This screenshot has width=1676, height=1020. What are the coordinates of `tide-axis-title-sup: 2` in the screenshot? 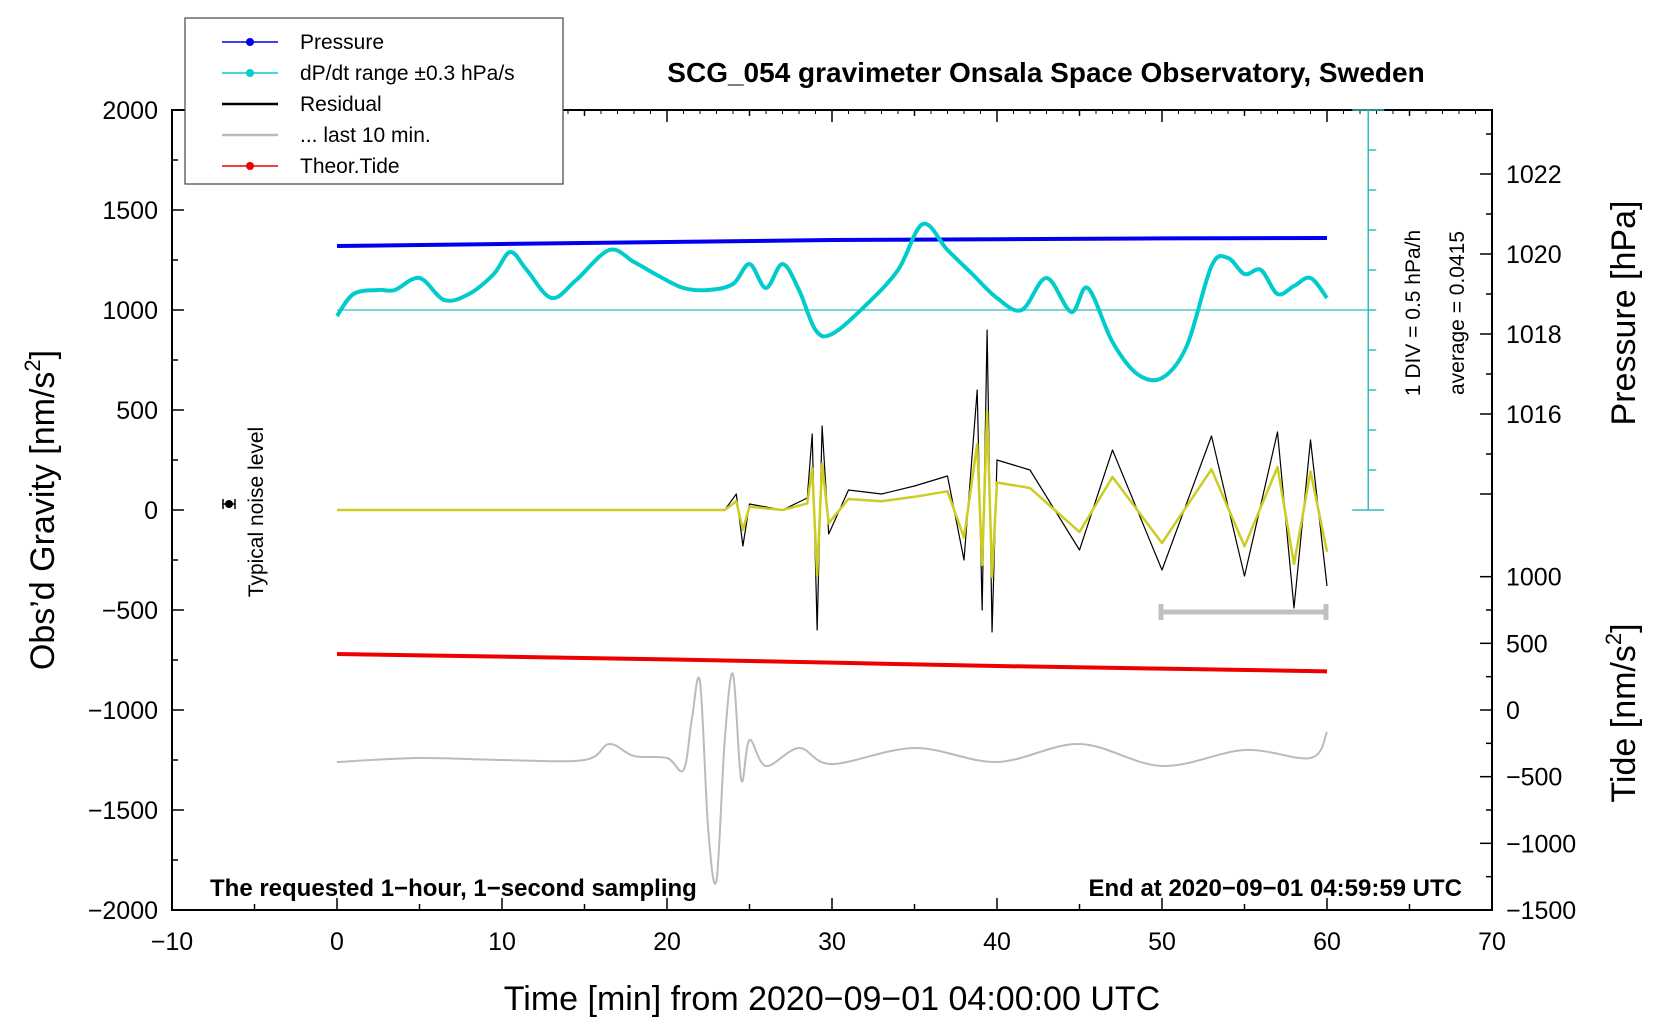 It's located at (1613, 639).